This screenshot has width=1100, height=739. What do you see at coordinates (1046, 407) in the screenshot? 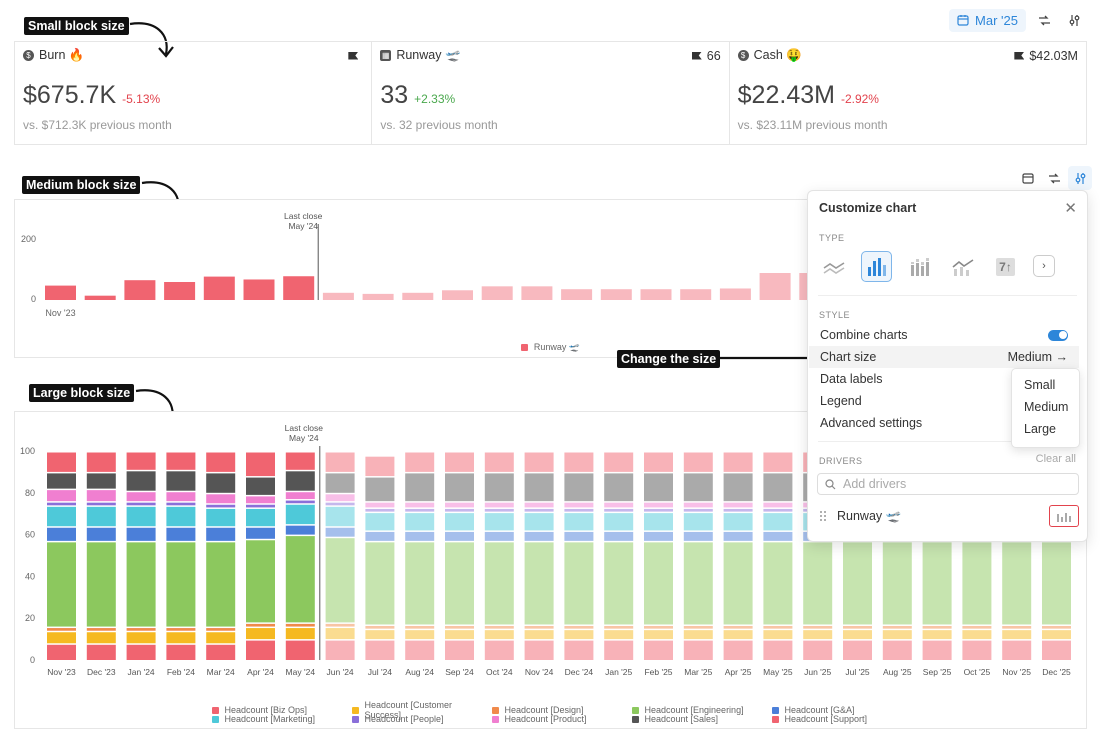
I see `size-option-medium: Medium` at bounding box center [1046, 407].